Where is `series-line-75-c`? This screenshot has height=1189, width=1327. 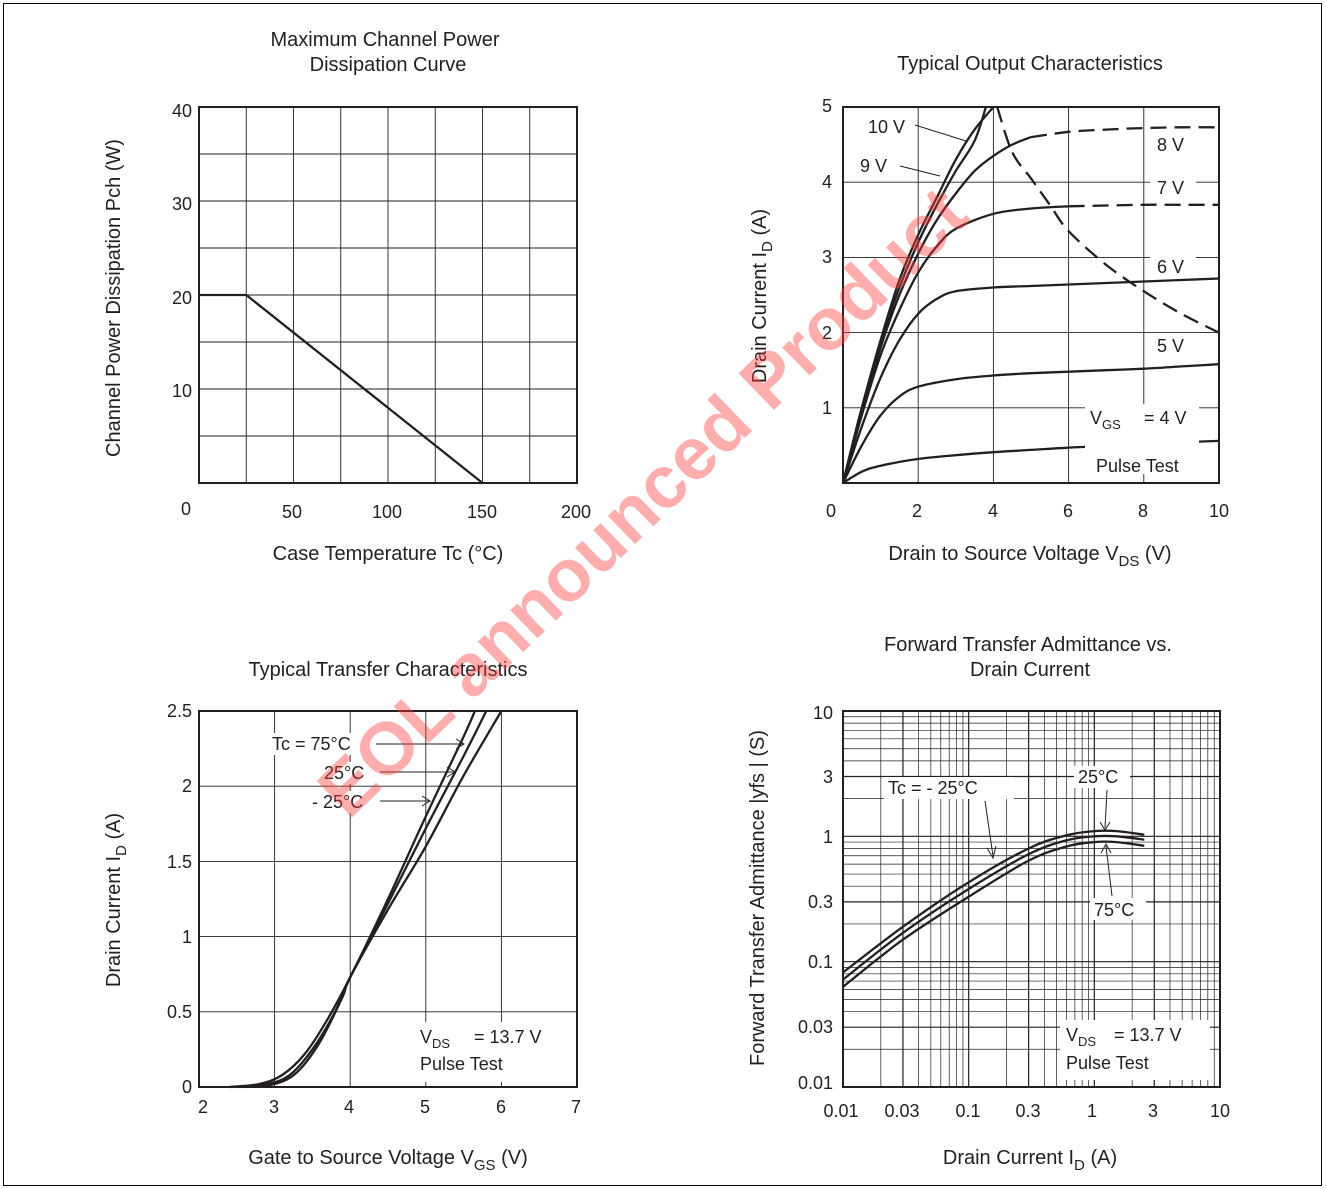 series-line-75-c is located at coordinates (993, 914).